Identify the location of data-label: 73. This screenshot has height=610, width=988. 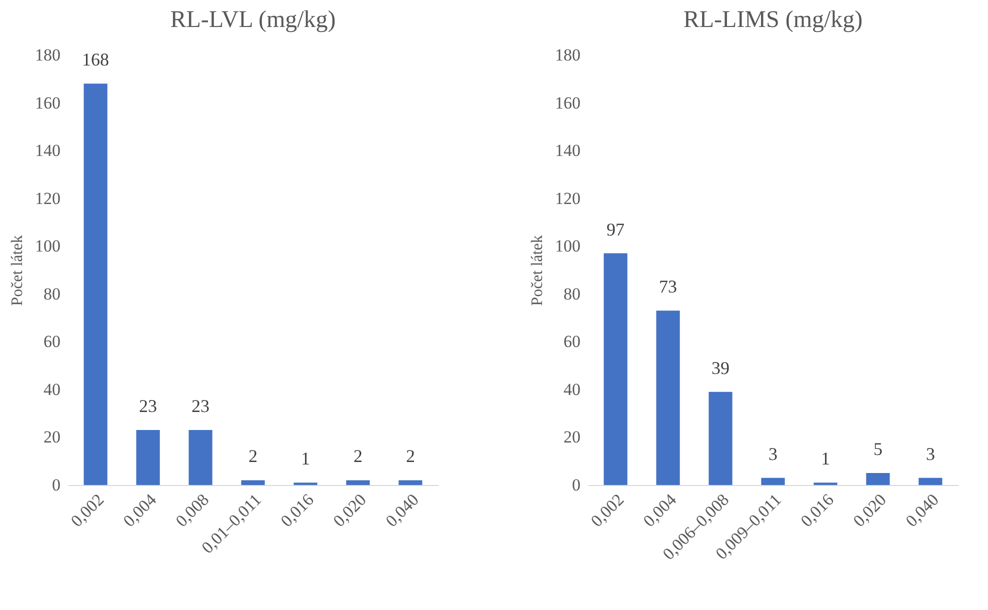
(668, 286).